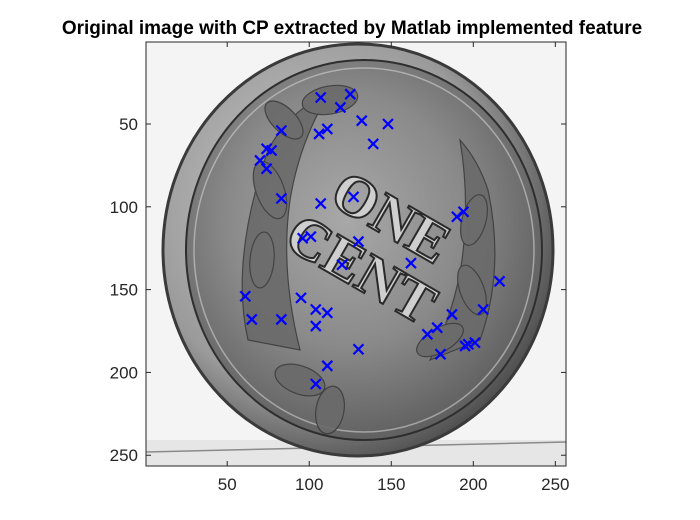 The image size is (700, 520). What do you see at coordinates (124, 290) in the screenshot?
I see `y-tick-label: 150` at bounding box center [124, 290].